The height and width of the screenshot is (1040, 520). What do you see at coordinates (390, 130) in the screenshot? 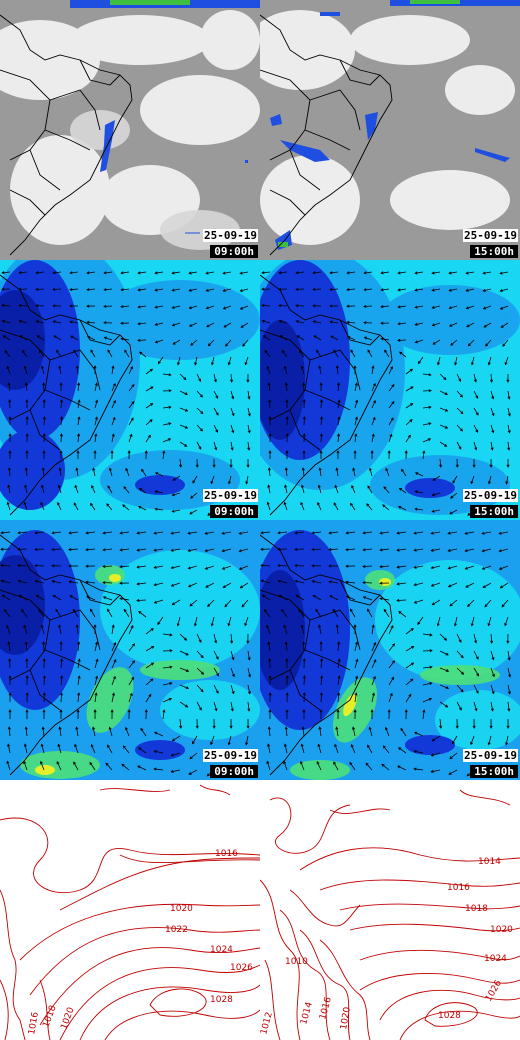
I see `satellite-panel-1500: 25-09-19 15:00h` at bounding box center [390, 130].